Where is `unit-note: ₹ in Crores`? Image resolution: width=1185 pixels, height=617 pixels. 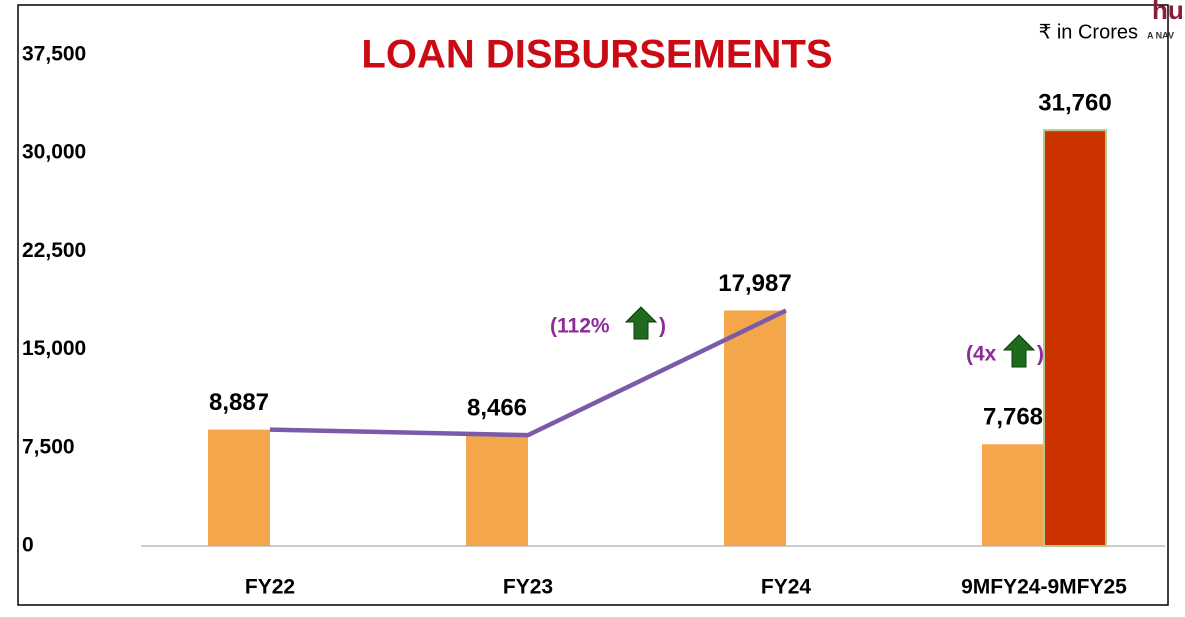
unit-note: ₹ in Crores is located at coordinates (1088, 32).